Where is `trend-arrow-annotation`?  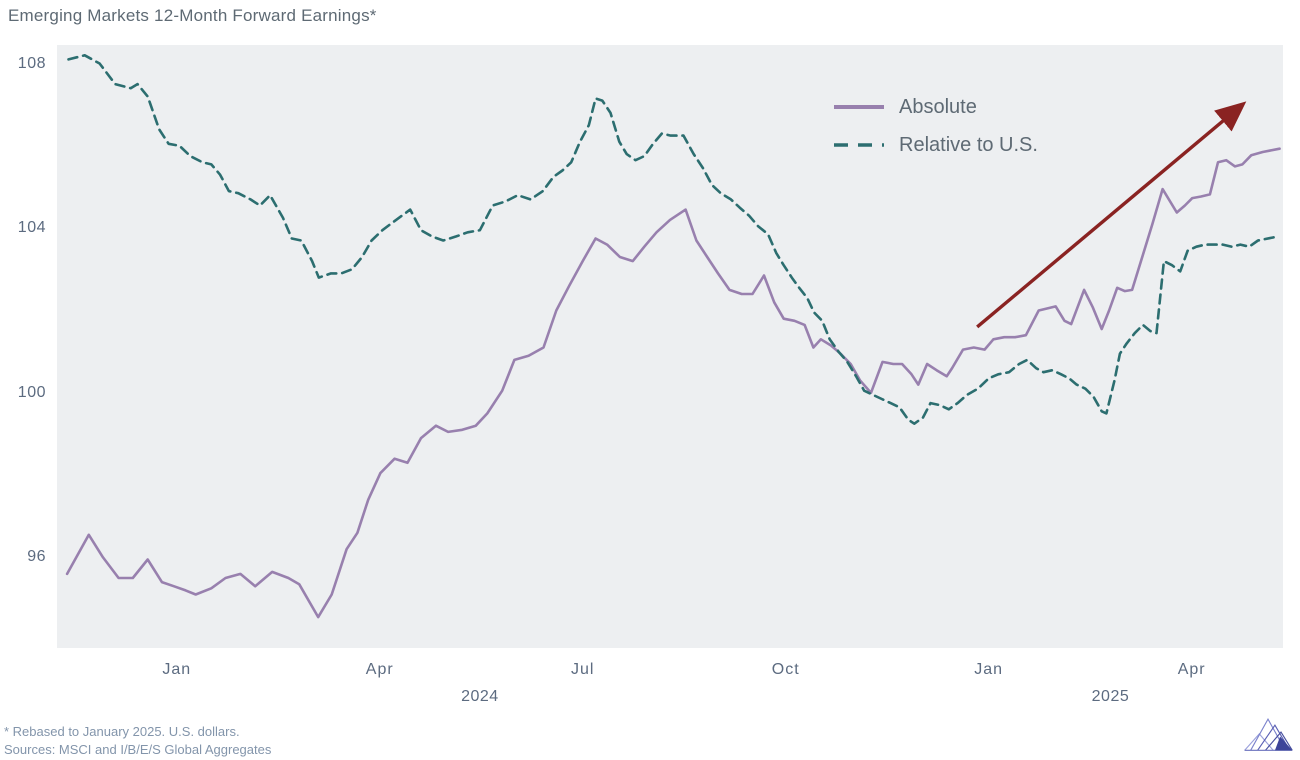 trend-arrow-annotation is located at coordinates (1111, 215).